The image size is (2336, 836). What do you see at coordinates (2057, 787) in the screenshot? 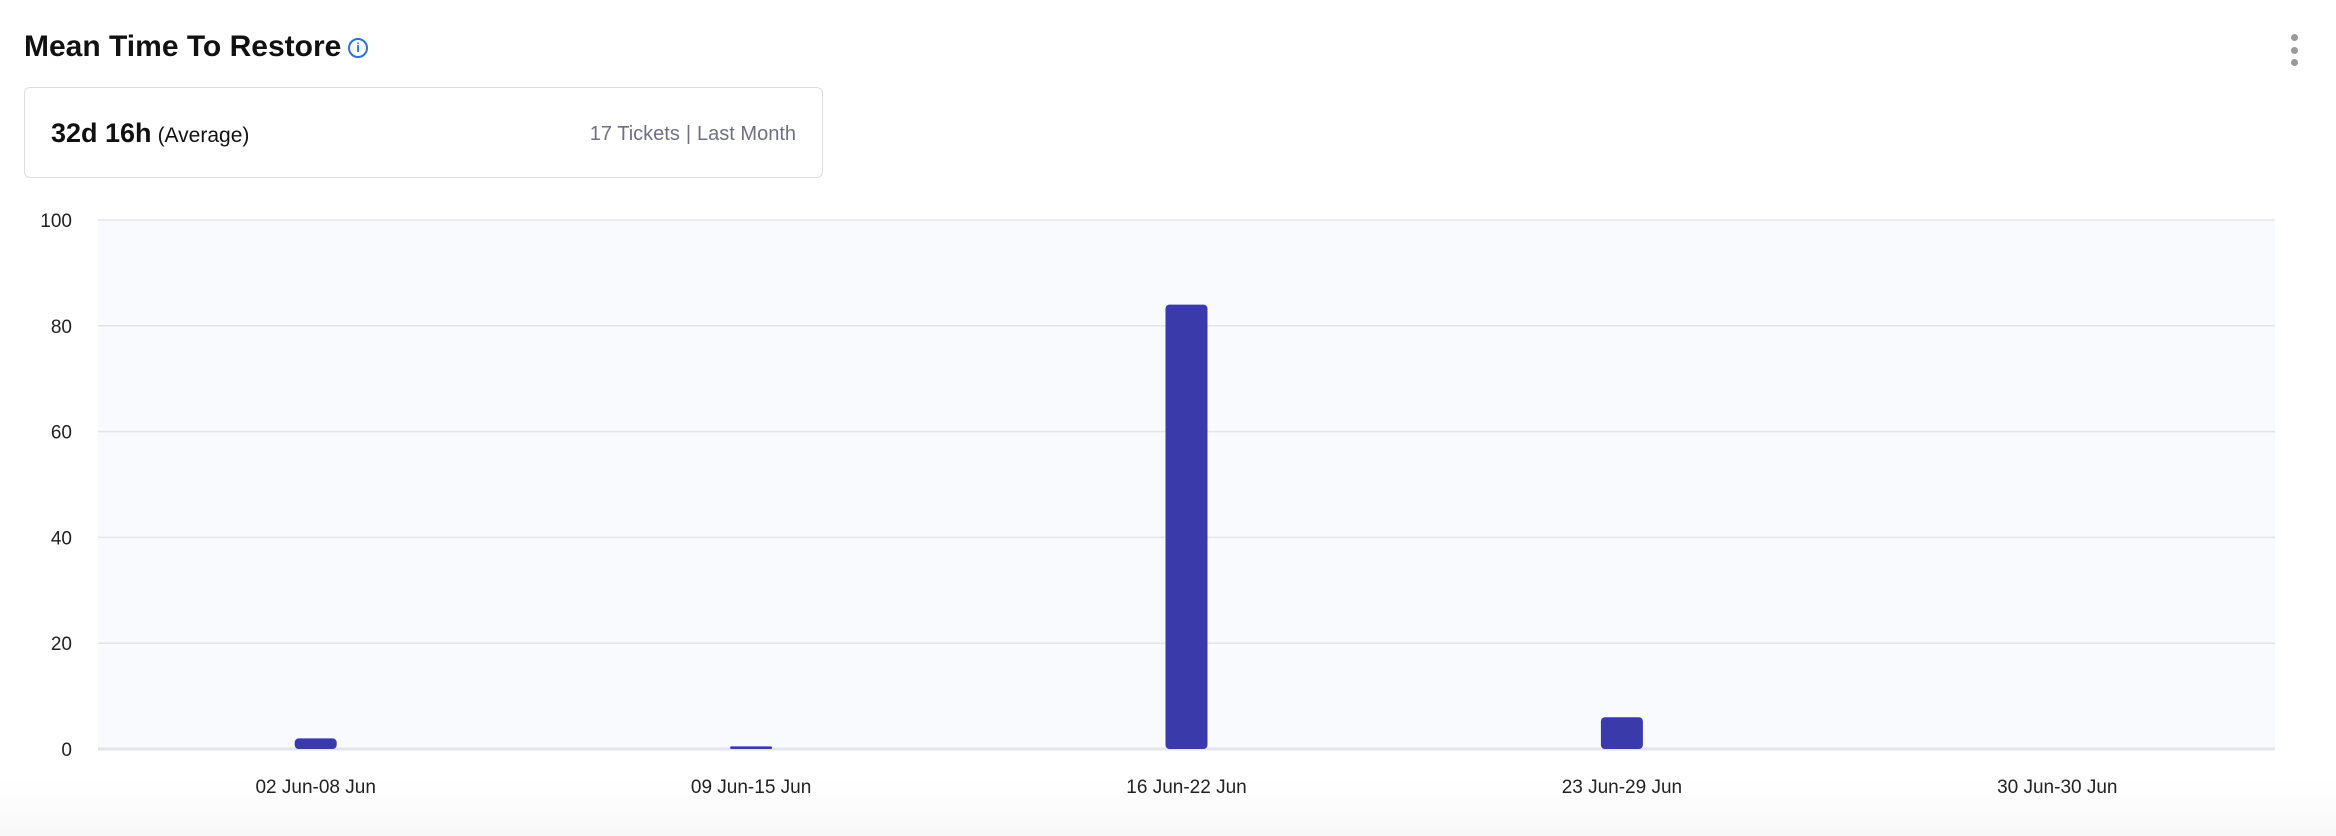
I see `x-tick-label: 30 Jun-30 Jun` at bounding box center [2057, 787].